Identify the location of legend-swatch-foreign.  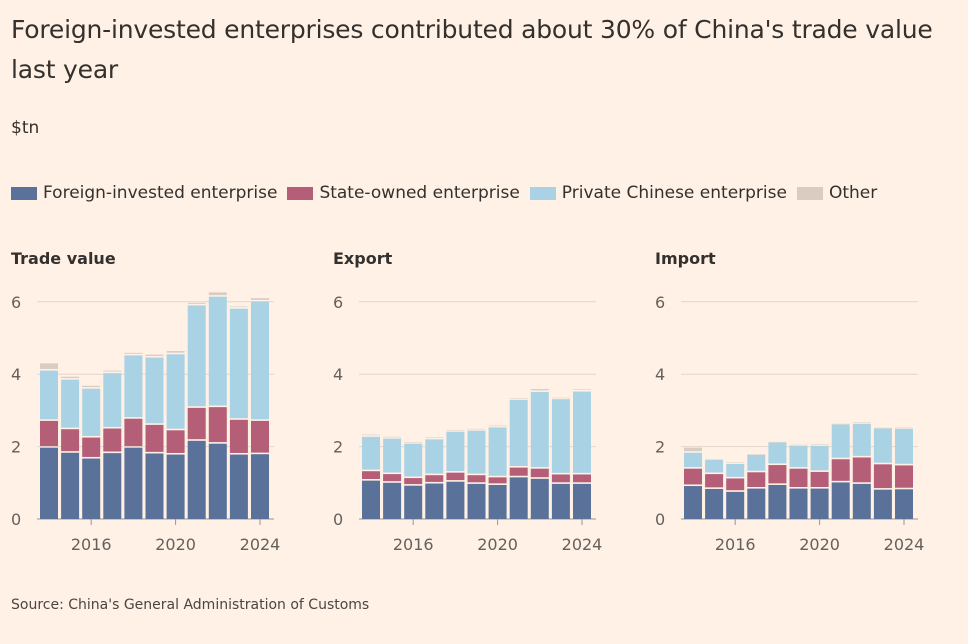
(24, 193).